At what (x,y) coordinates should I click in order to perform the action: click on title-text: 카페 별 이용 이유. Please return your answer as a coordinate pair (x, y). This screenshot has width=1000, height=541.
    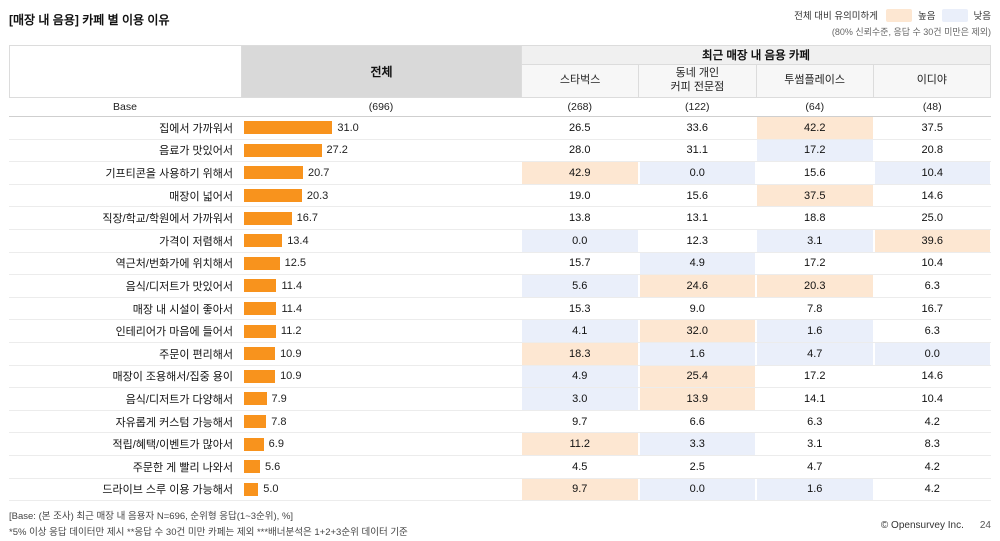
    Looking at the image, I should click on (124, 20).